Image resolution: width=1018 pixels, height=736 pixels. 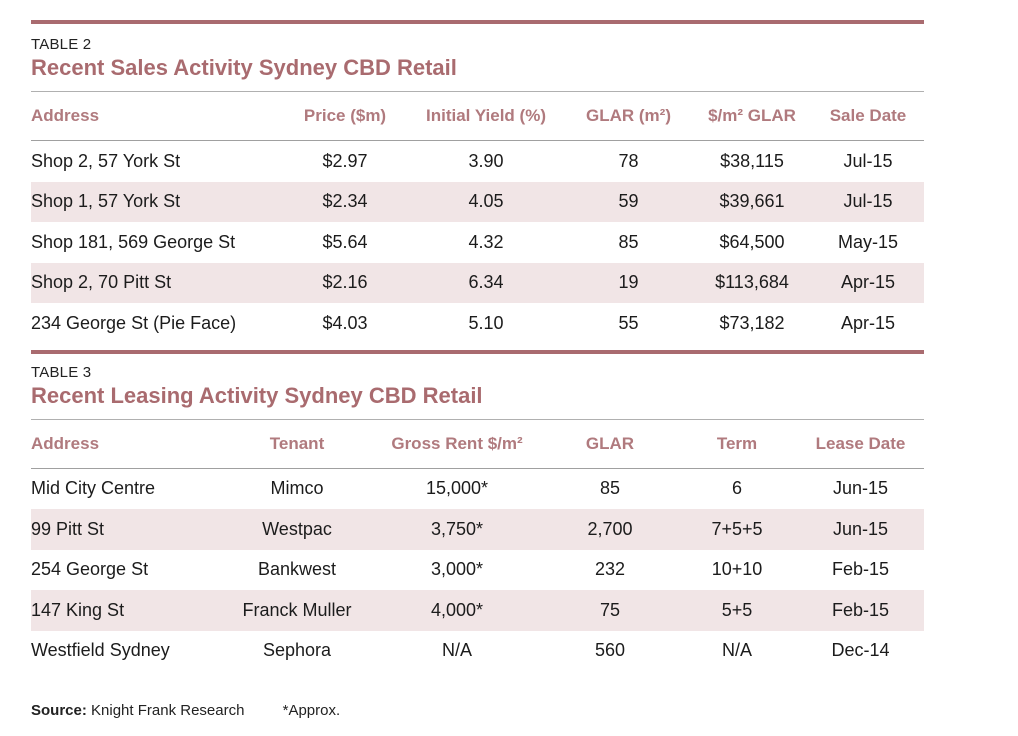 What do you see at coordinates (628, 282) in the screenshot?
I see `table2-cell-glar: 19` at bounding box center [628, 282].